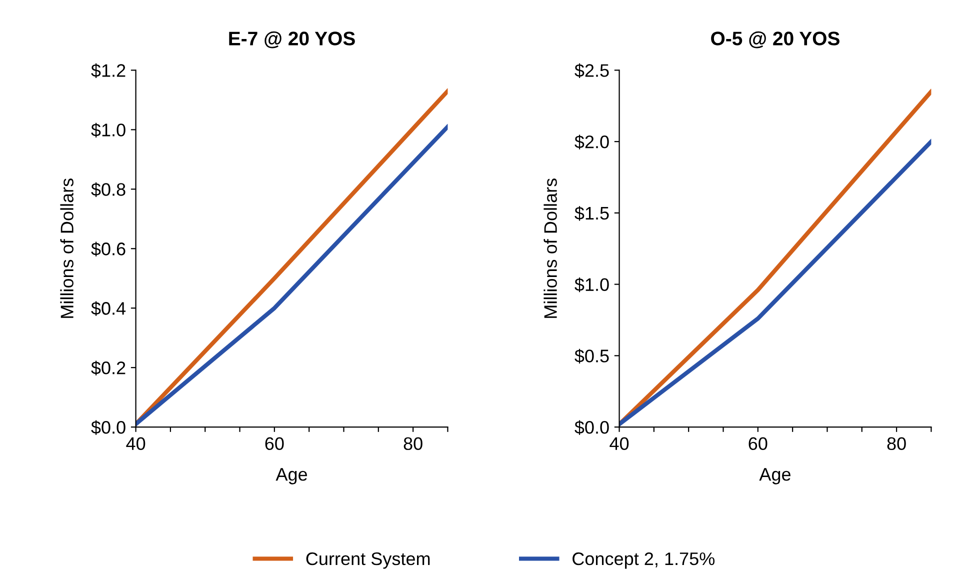 This screenshot has width=970, height=585. What do you see at coordinates (108, 70) in the screenshot?
I see `y-tick-label: $1.2` at bounding box center [108, 70].